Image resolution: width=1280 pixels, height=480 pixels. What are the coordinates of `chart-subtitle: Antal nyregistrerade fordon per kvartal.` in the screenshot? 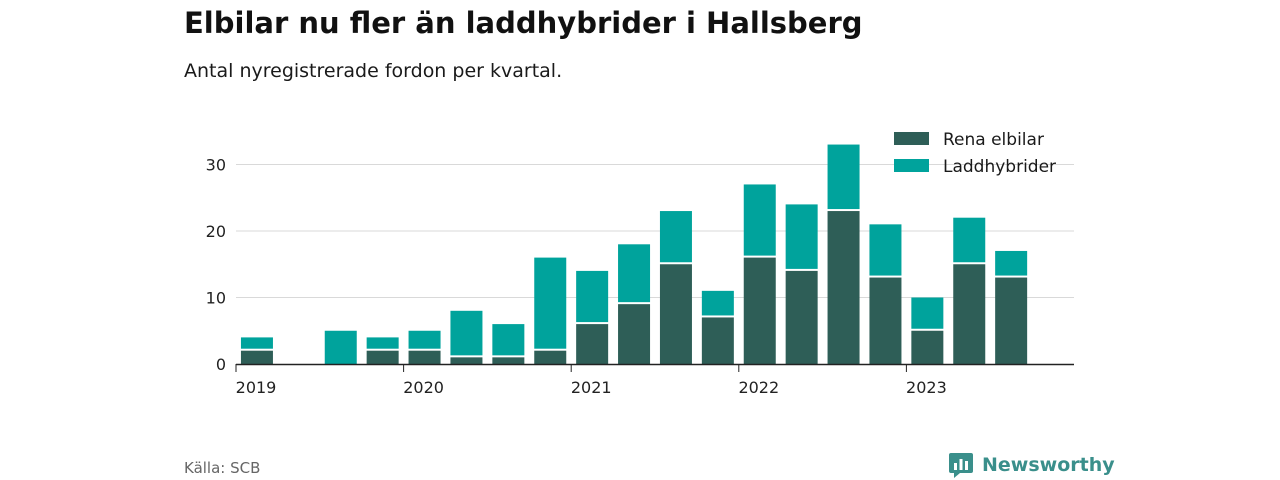 It's located at (373, 71).